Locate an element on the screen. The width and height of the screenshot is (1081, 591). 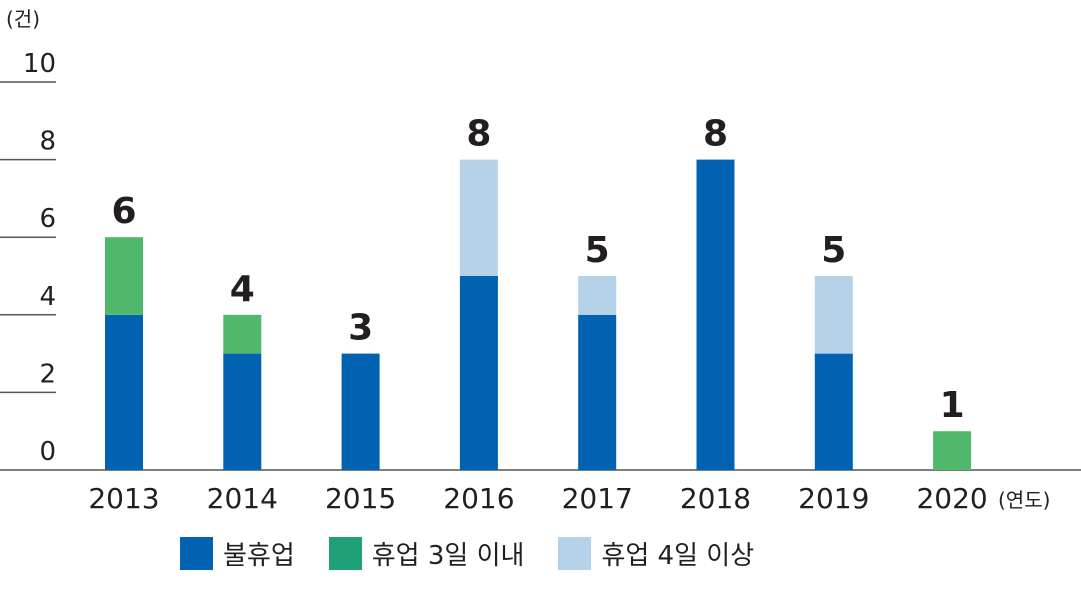
y-tick-label: 6 is located at coordinates (47, 219).